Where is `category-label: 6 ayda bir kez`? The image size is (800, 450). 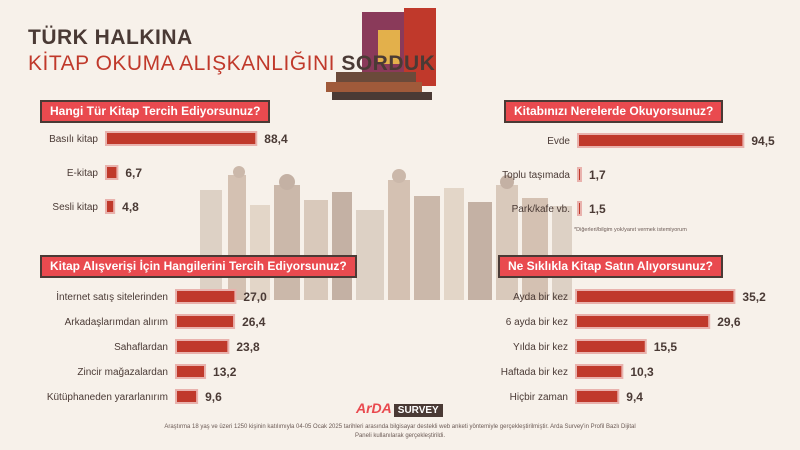
category-label: 6 ayda bir kez is located at coordinates (537, 322).